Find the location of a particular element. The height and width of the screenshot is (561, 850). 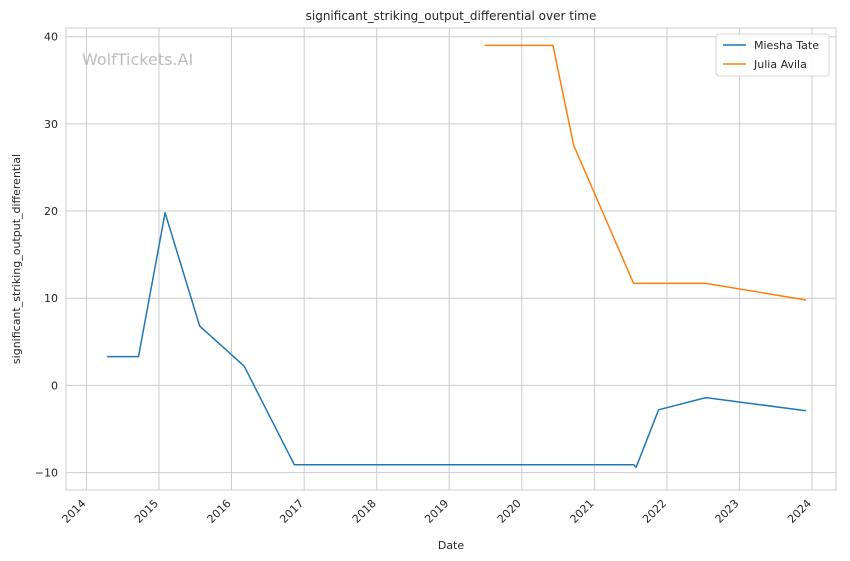

y-tick-label: −10 is located at coordinates (46, 473).